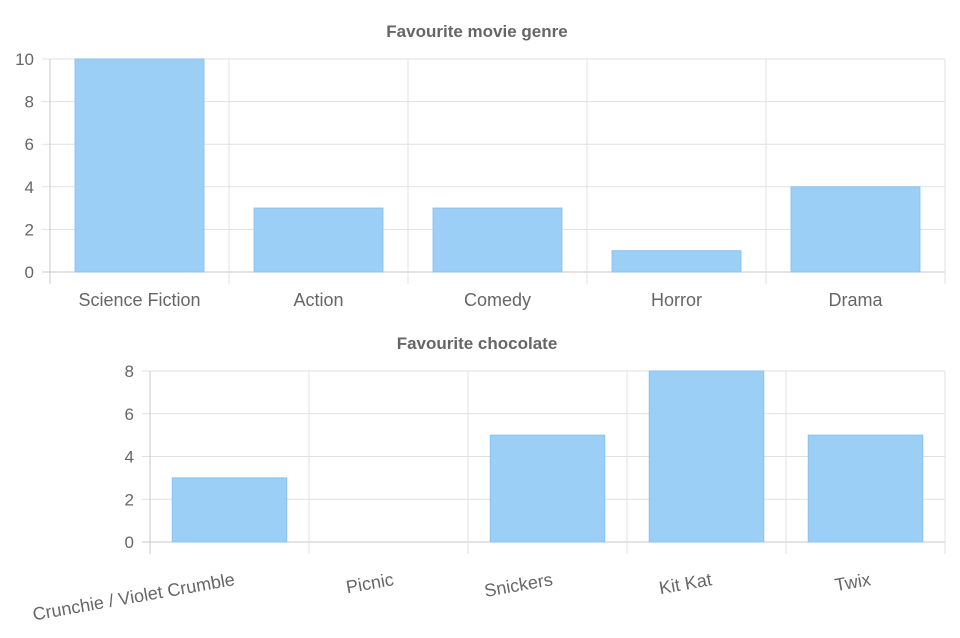  Describe the element at coordinates (129, 457) in the screenshot. I see `chocolate-y-tick-label: 4` at that location.